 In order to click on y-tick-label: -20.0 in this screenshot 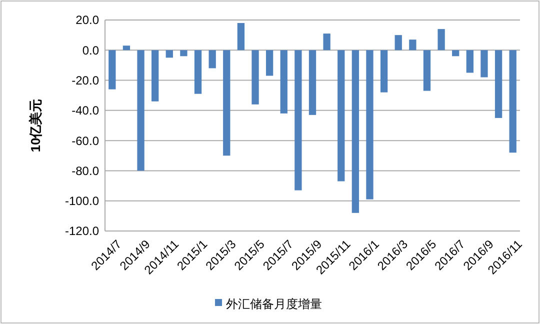, I will do `click(86, 80)`.